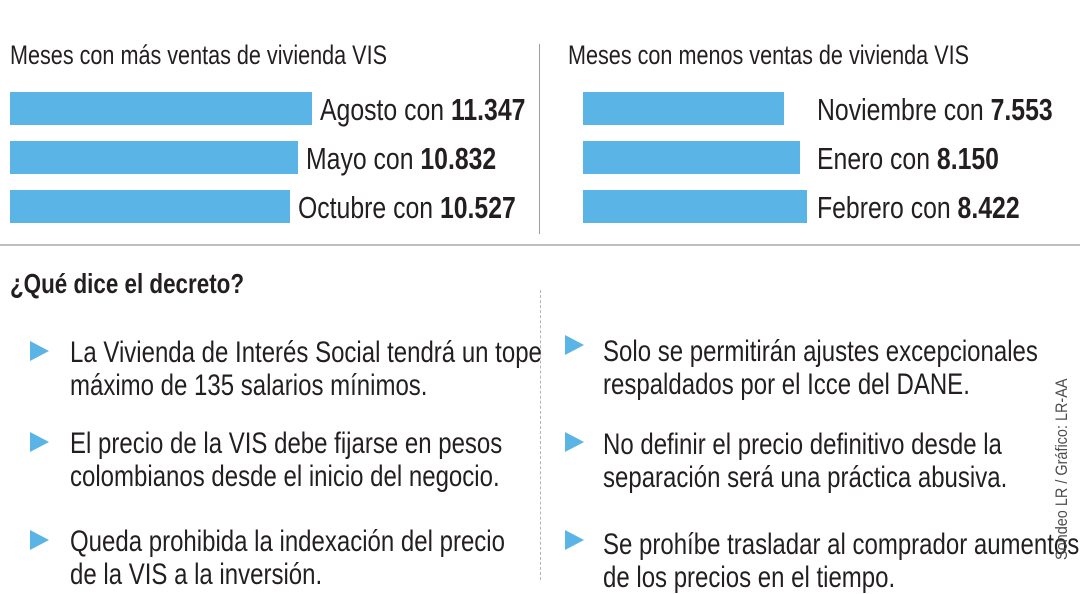  I want to click on vertical-divider, so click(539, 139).